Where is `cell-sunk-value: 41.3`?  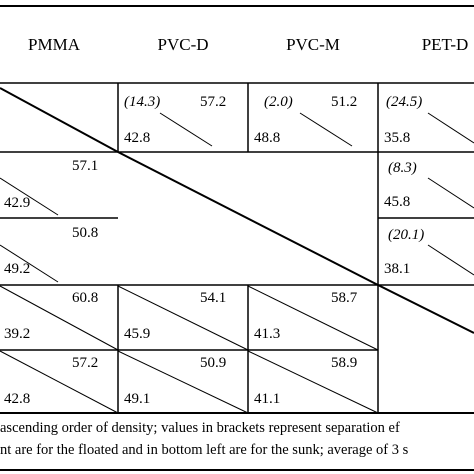
cell-sunk-value: 41.3 is located at coordinates (267, 334).